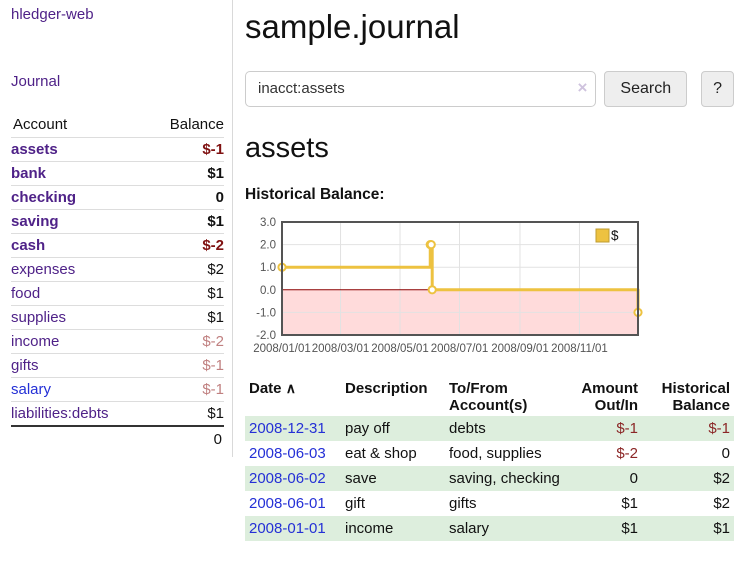 This screenshot has height=582, width=742. Describe the element at coordinates (582, 87) in the screenshot. I see `clear-search-icon: ×` at that location.